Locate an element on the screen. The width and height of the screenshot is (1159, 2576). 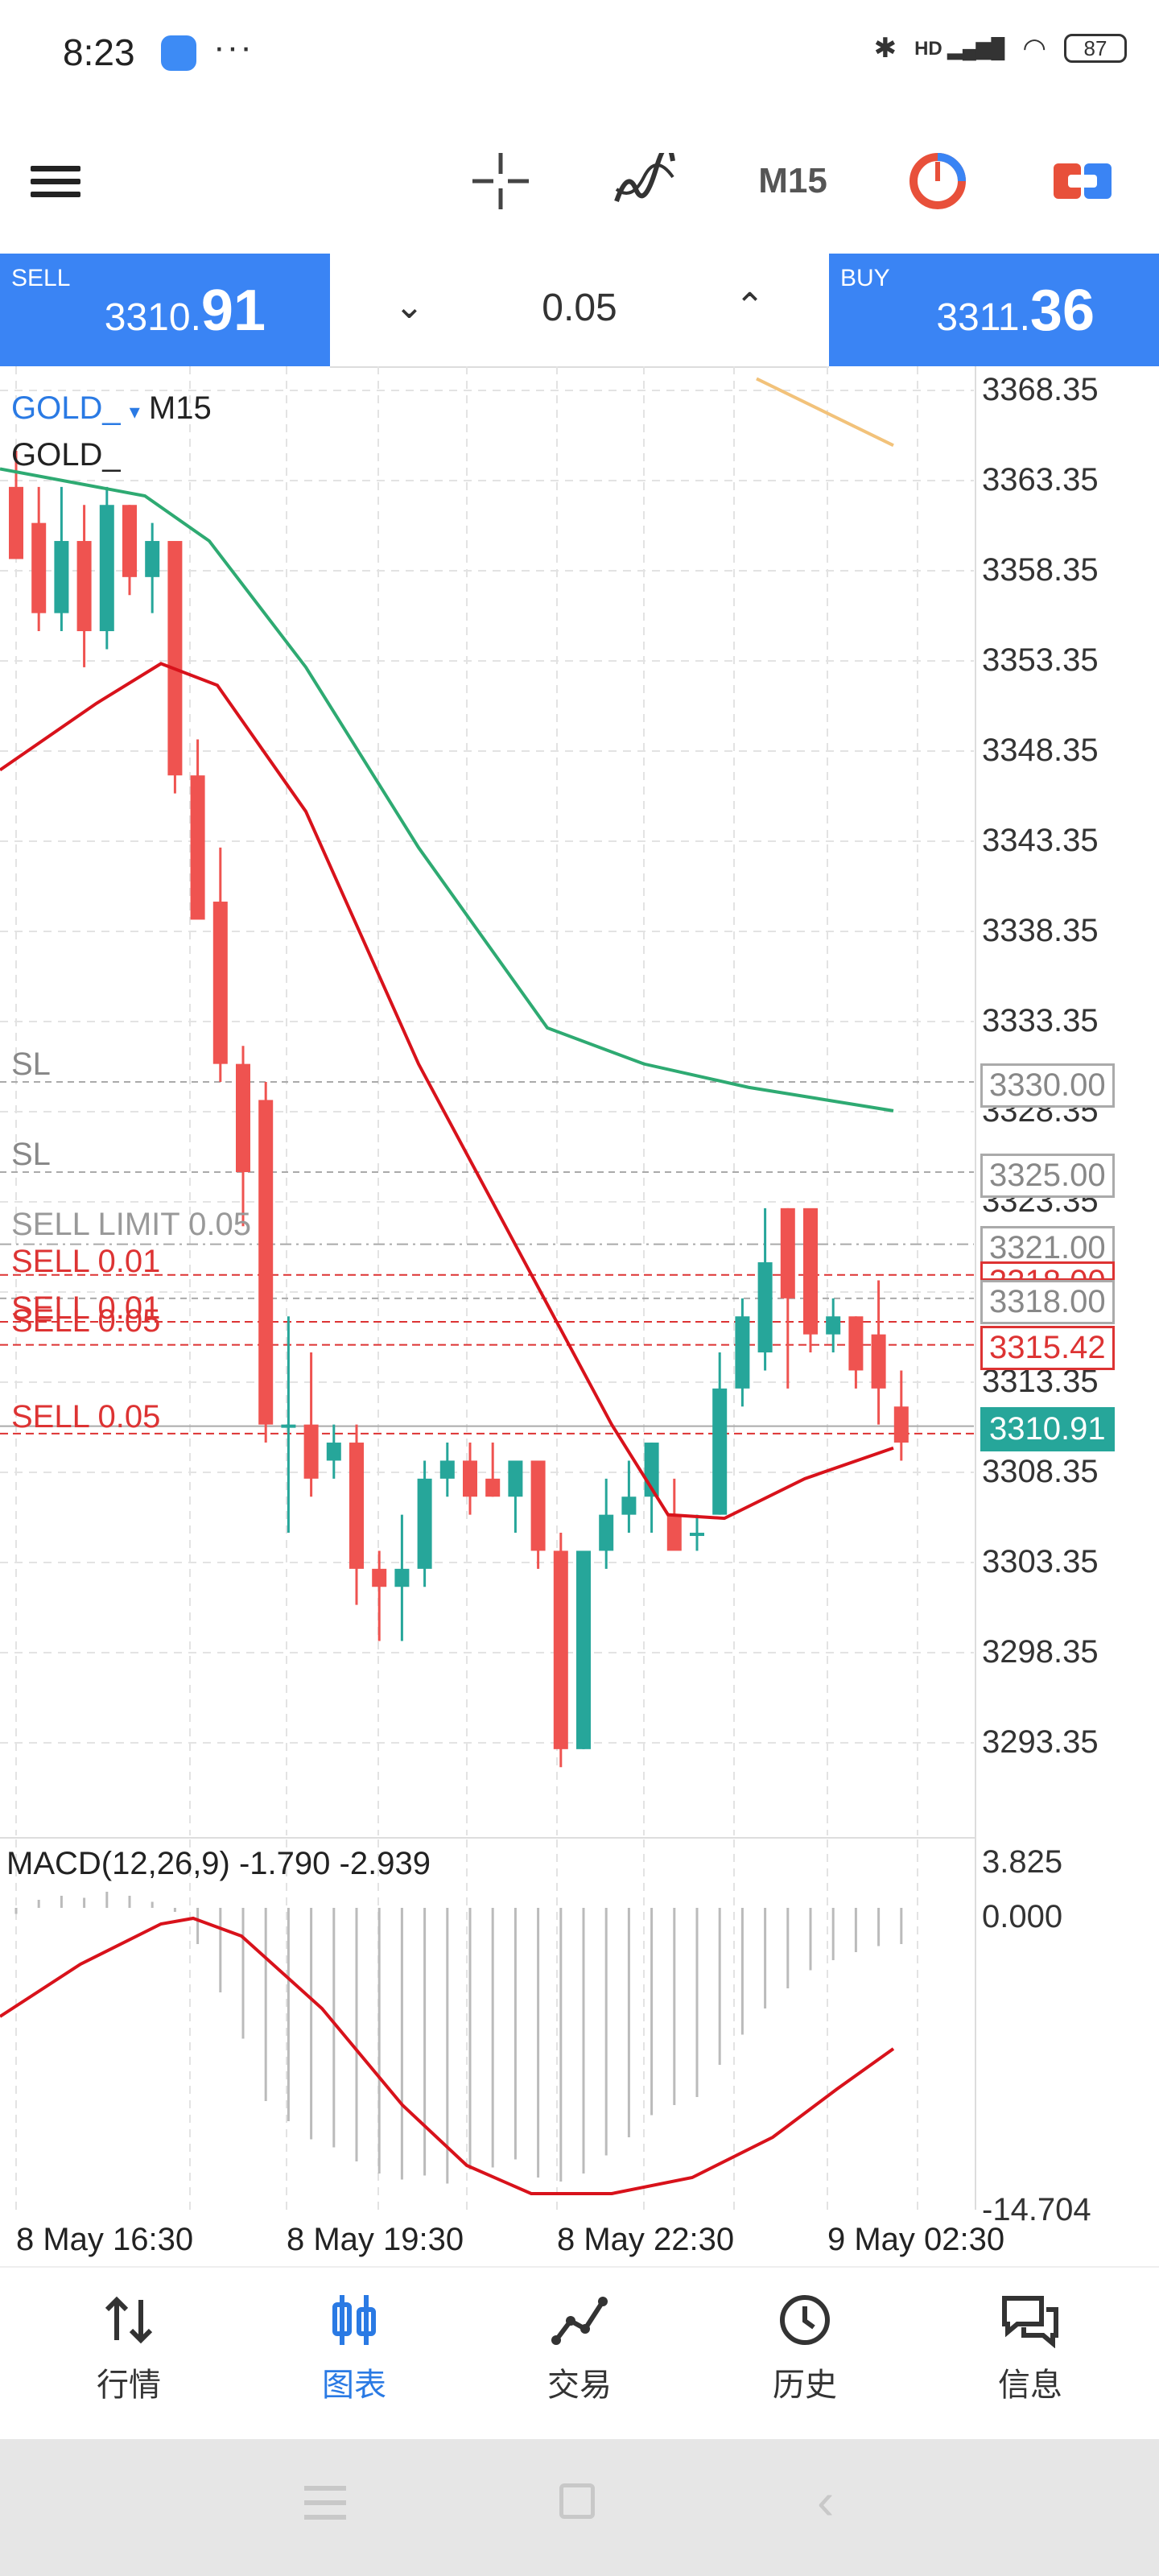
nav-label: 行情 is located at coordinates (129, 2385).